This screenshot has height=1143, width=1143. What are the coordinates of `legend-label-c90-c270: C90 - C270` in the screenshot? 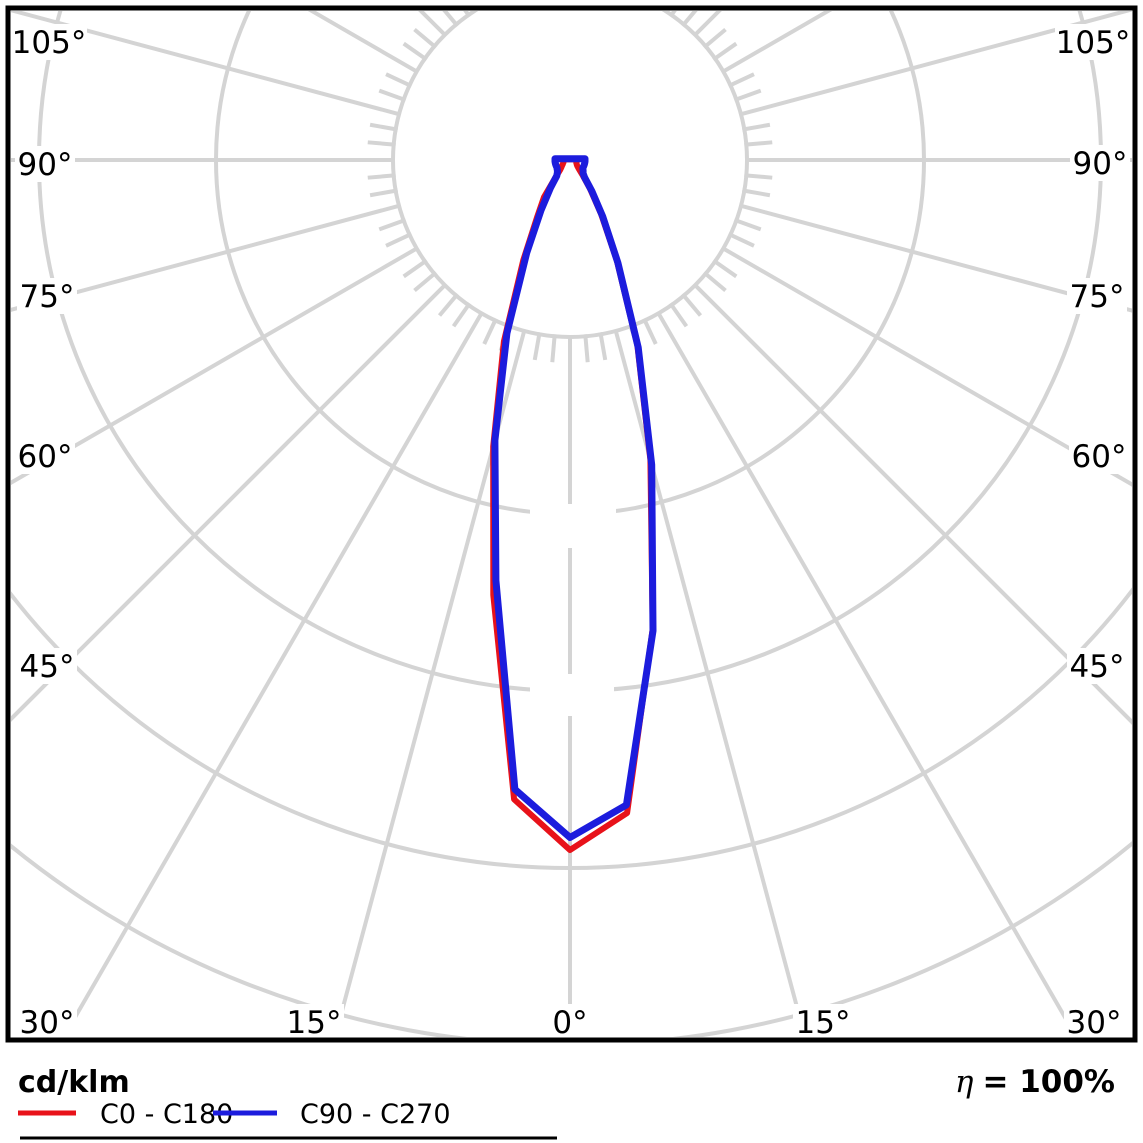 It's located at (375, 1114).